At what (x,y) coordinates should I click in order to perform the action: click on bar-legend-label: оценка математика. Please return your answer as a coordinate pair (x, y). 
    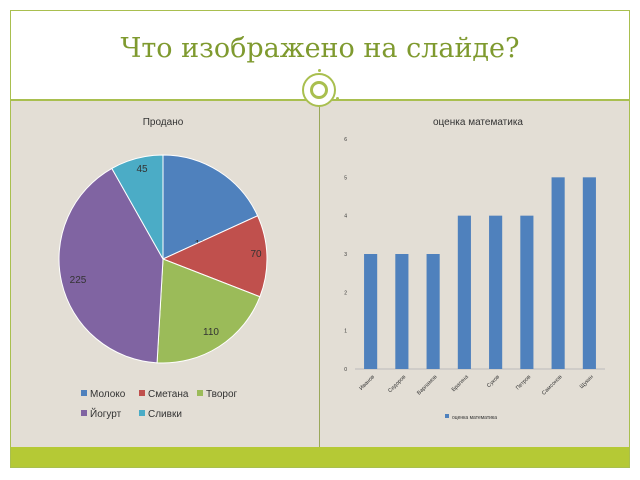
    Looking at the image, I should click on (474, 418).